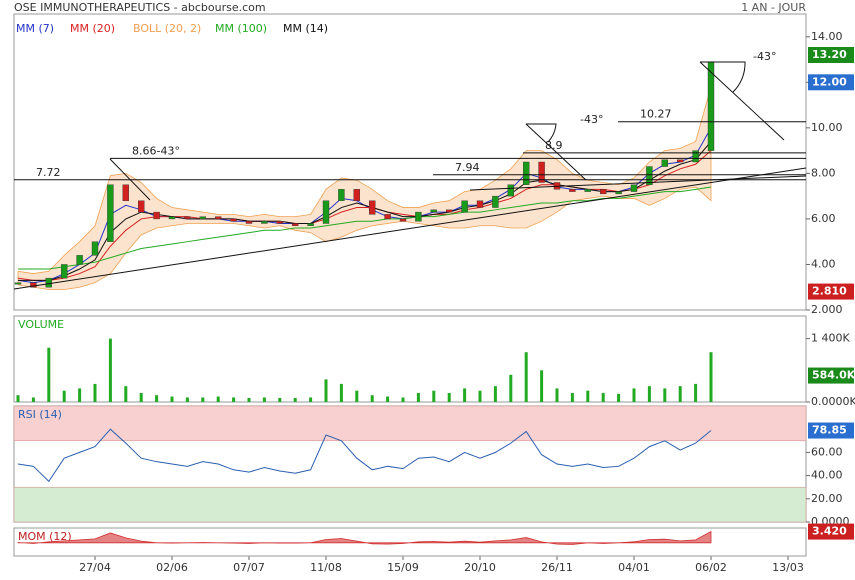  What do you see at coordinates (480, 567) in the screenshot?
I see `x-tick-label: 20/10` at bounding box center [480, 567].